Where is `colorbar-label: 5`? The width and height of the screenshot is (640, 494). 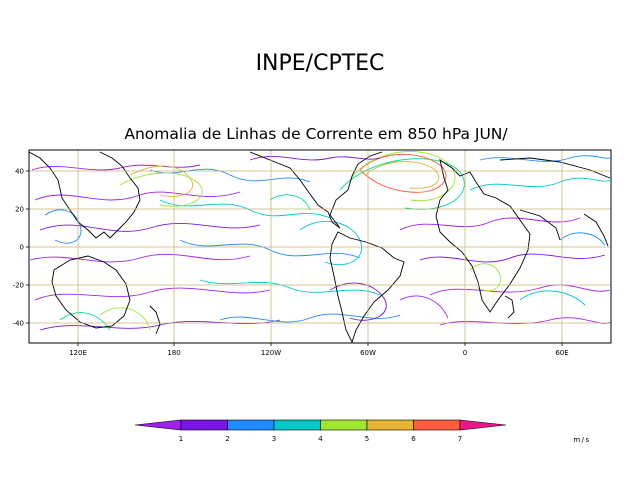 colorbar-label: 5 is located at coordinates (367, 439).